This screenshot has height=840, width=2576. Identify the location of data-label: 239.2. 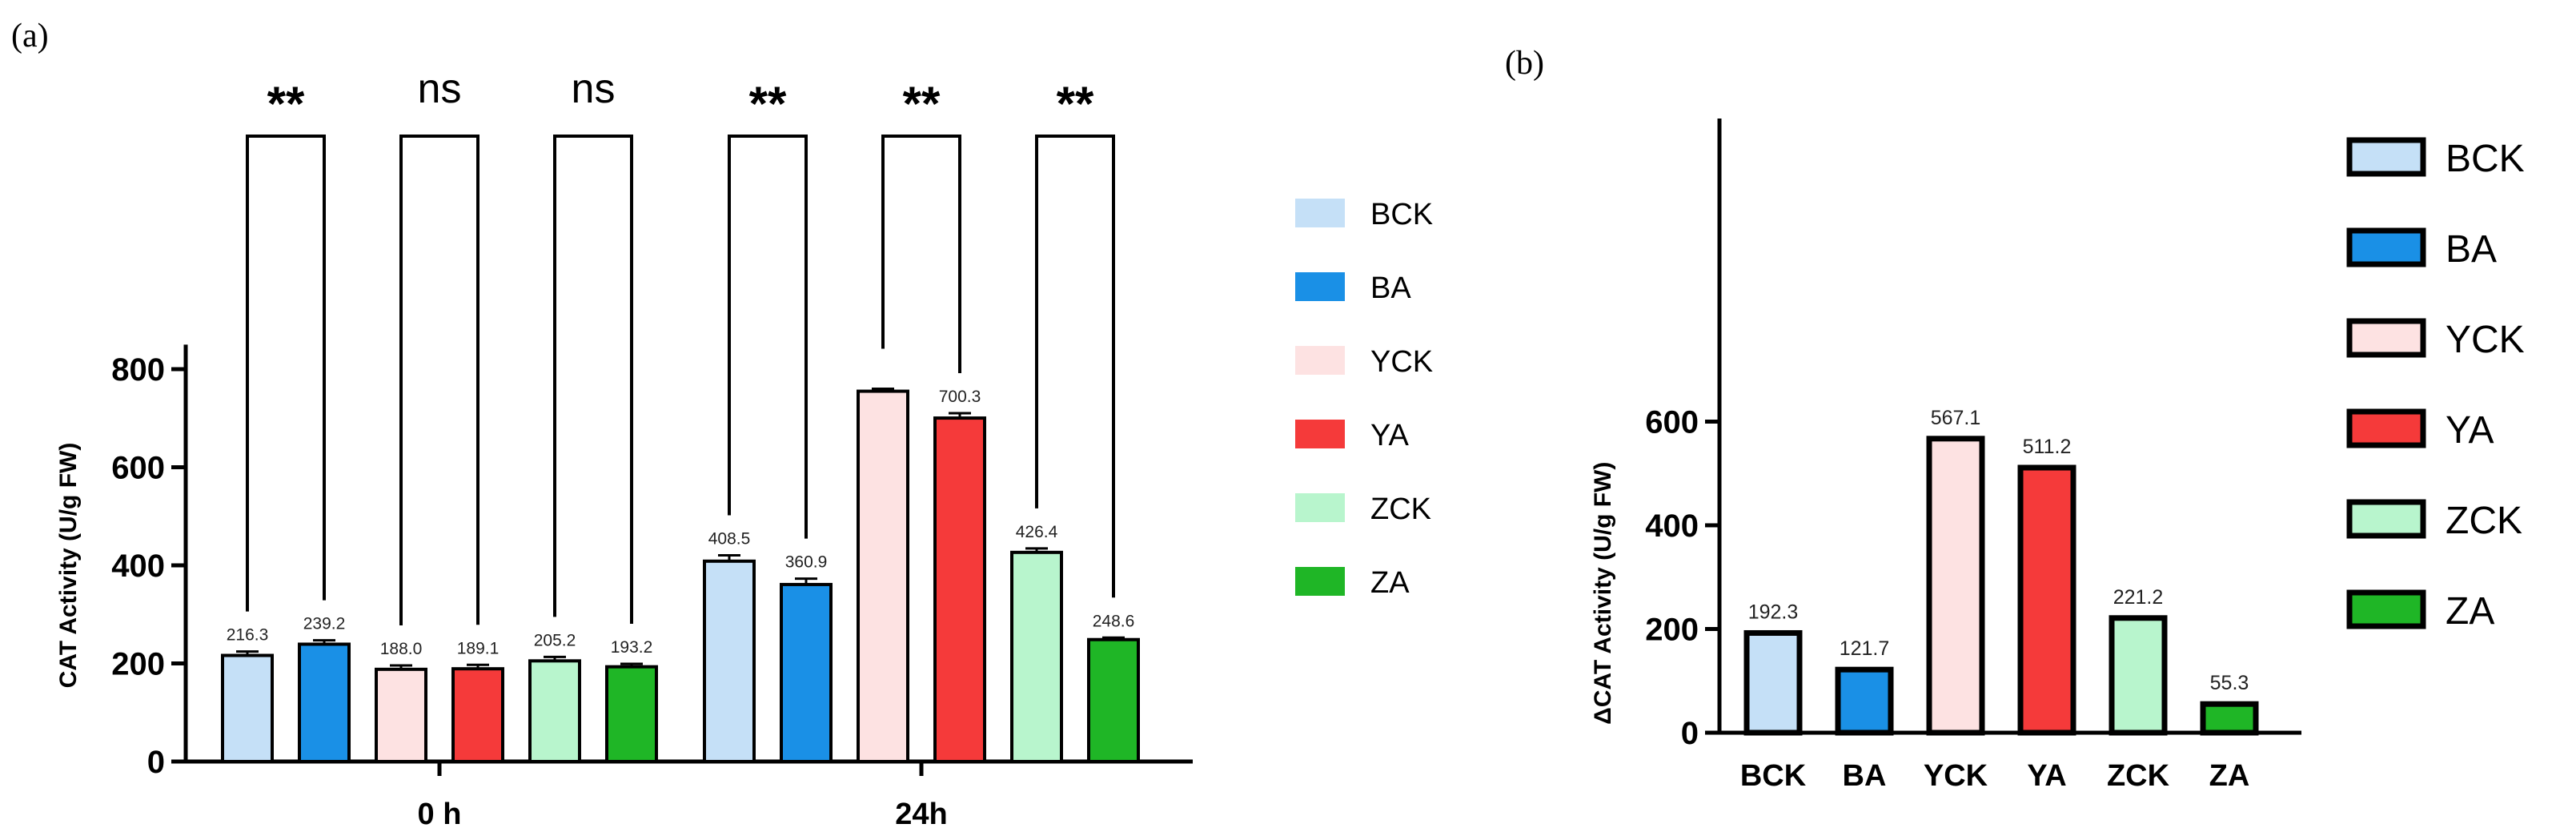
(324, 624).